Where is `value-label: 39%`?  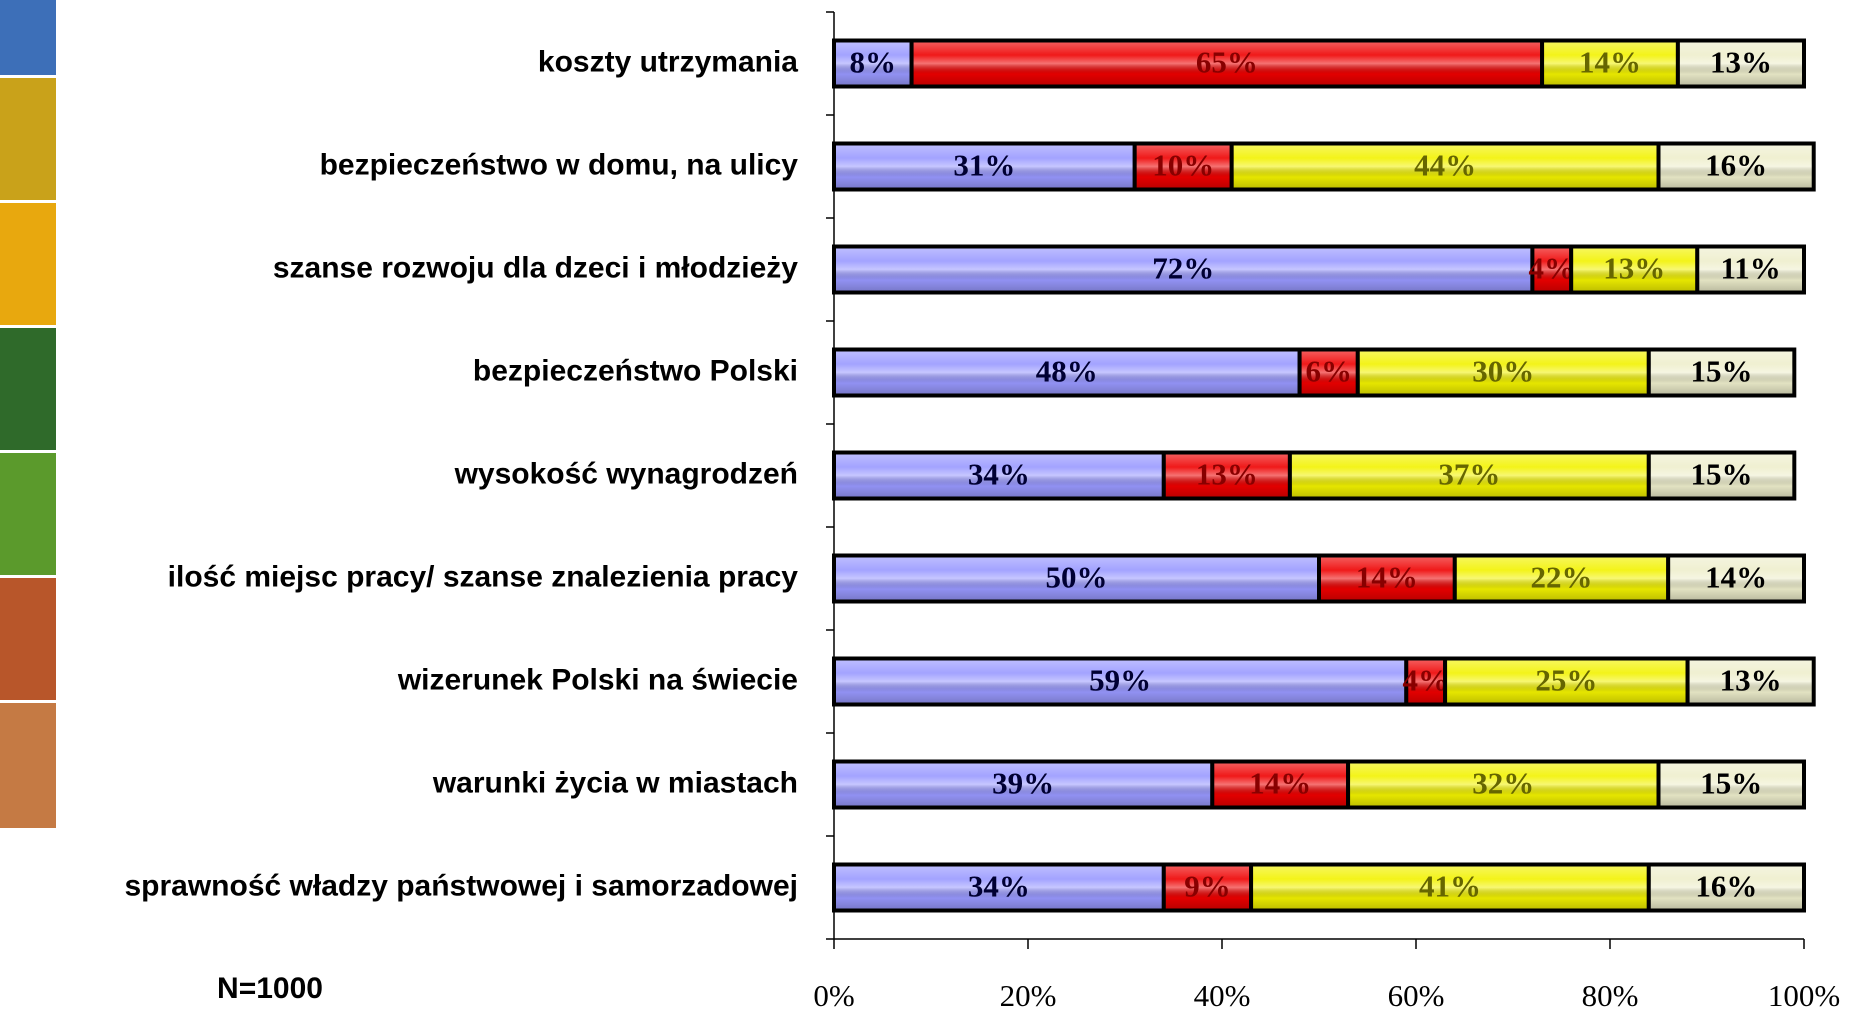 value-label: 39% is located at coordinates (1023, 783).